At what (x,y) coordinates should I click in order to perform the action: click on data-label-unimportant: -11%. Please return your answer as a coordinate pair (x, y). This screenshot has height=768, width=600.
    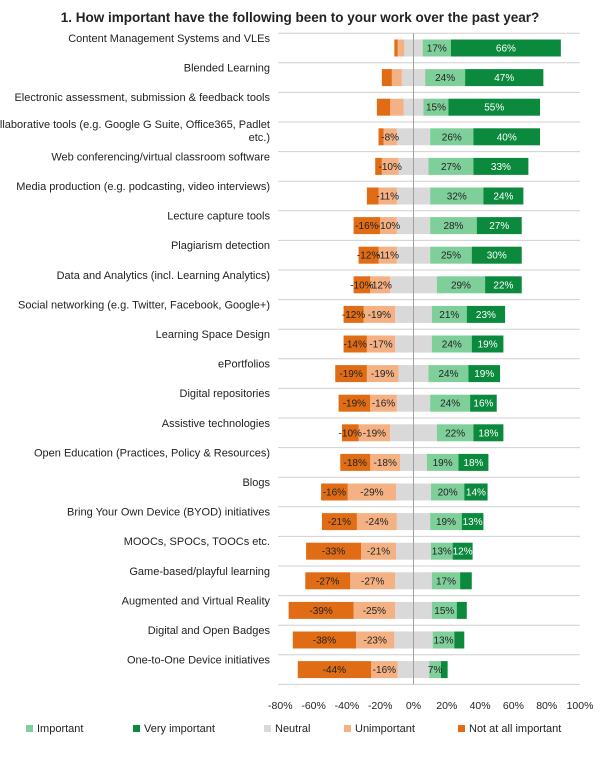
    Looking at the image, I should click on (387, 197).